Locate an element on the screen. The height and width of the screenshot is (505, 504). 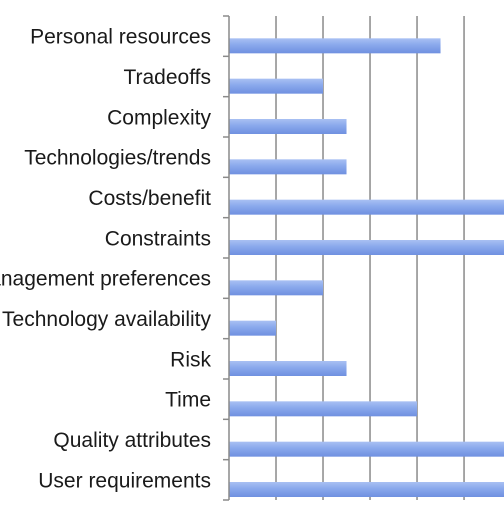
category-label: Technologies/trends is located at coordinates (117, 158).